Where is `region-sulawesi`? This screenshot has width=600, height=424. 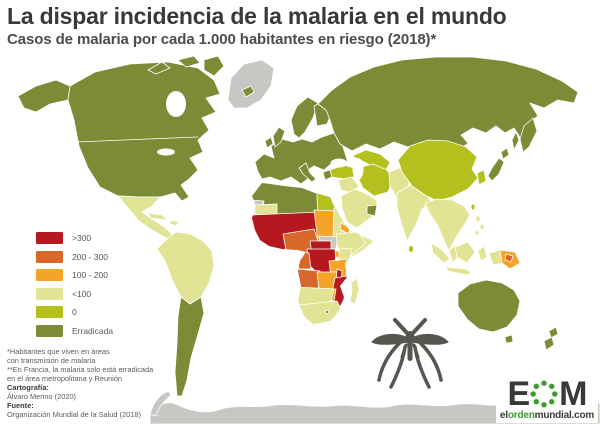 region-sulawesi is located at coordinates (482, 253).